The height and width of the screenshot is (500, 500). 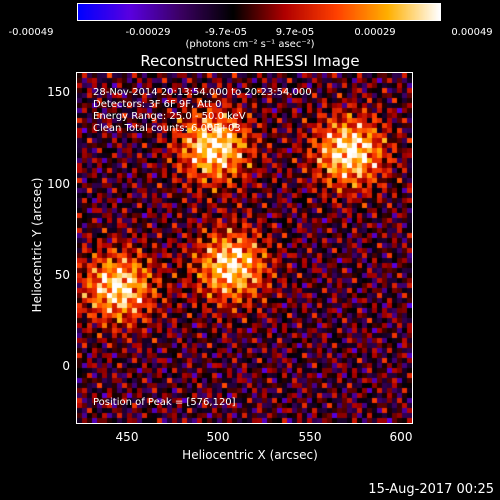 What do you see at coordinates (66, 366) in the screenshot?
I see `y-tick-label: 0` at bounding box center [66, 366].